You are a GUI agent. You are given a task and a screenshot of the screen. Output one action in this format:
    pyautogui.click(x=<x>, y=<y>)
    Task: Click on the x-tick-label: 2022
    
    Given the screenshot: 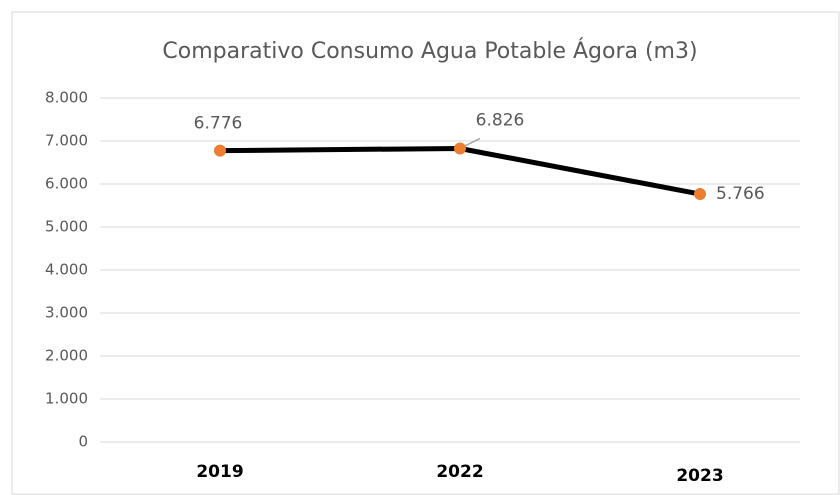 What is the action you would take?
    pyautogui.click(x=459, y=472)
    